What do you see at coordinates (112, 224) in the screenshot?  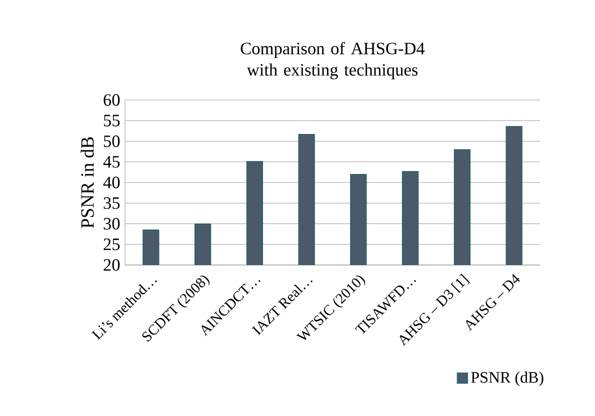 I see `y-tick-label: 30` at bounding box center [112, 224].